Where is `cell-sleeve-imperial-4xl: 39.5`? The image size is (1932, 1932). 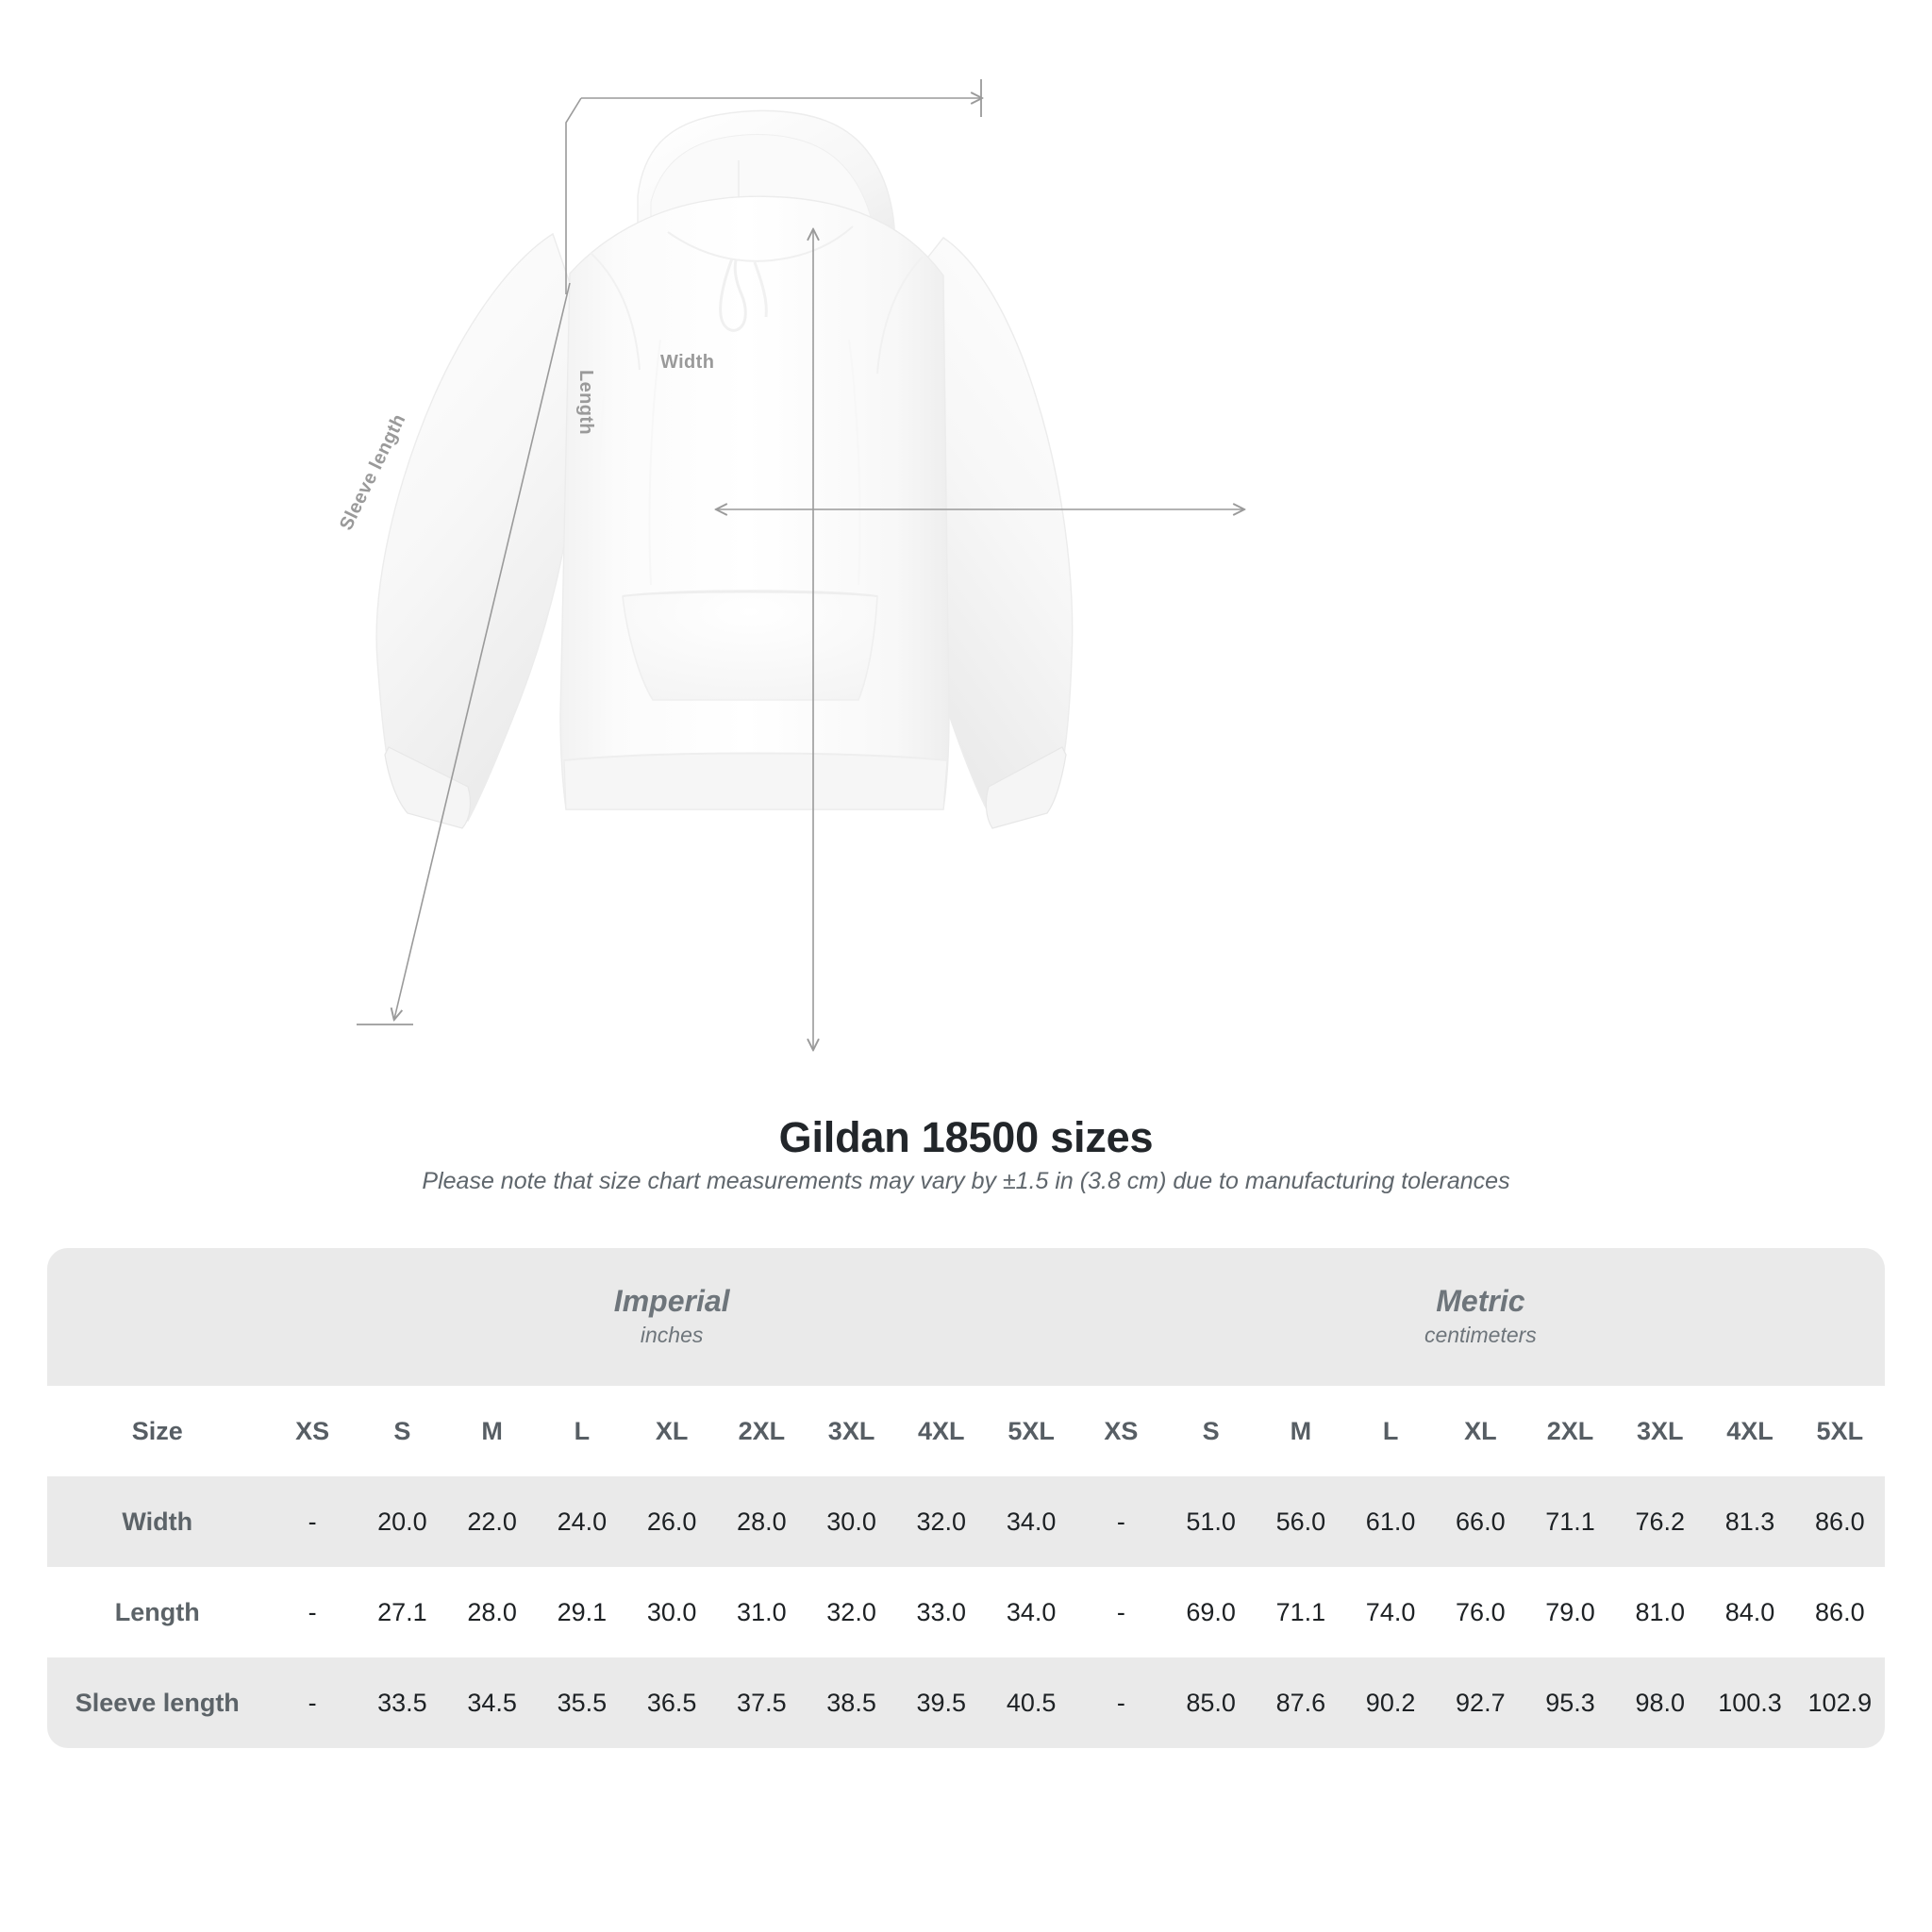 cell-sleeve-imperial-4xl: 39.5 is located at coordinates (942, 1702).